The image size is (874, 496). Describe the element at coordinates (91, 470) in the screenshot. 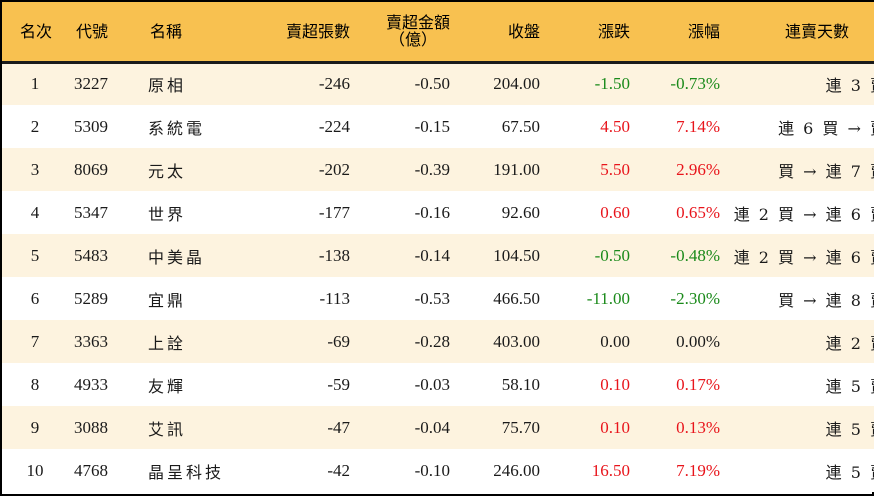

I see `cell-code: 4768` at that location.